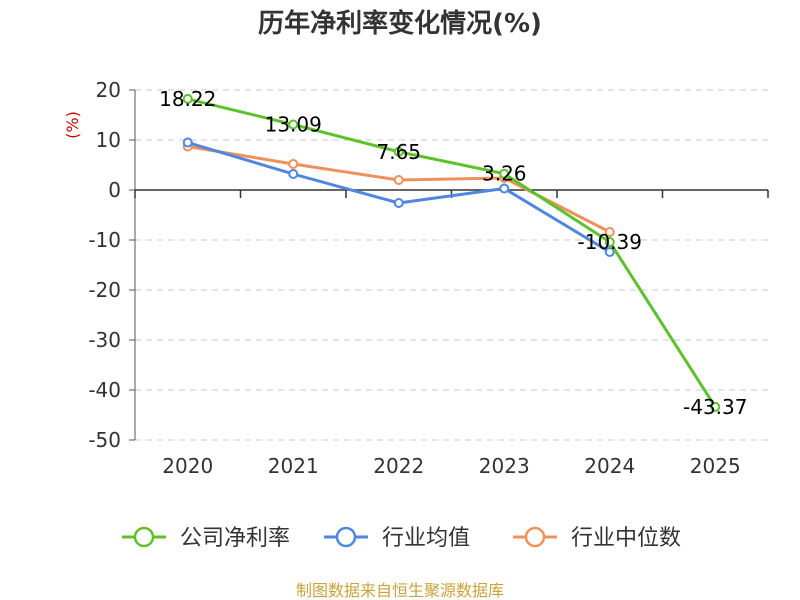  I want to click on legend-item: 行业中位数, so click(597, 538).